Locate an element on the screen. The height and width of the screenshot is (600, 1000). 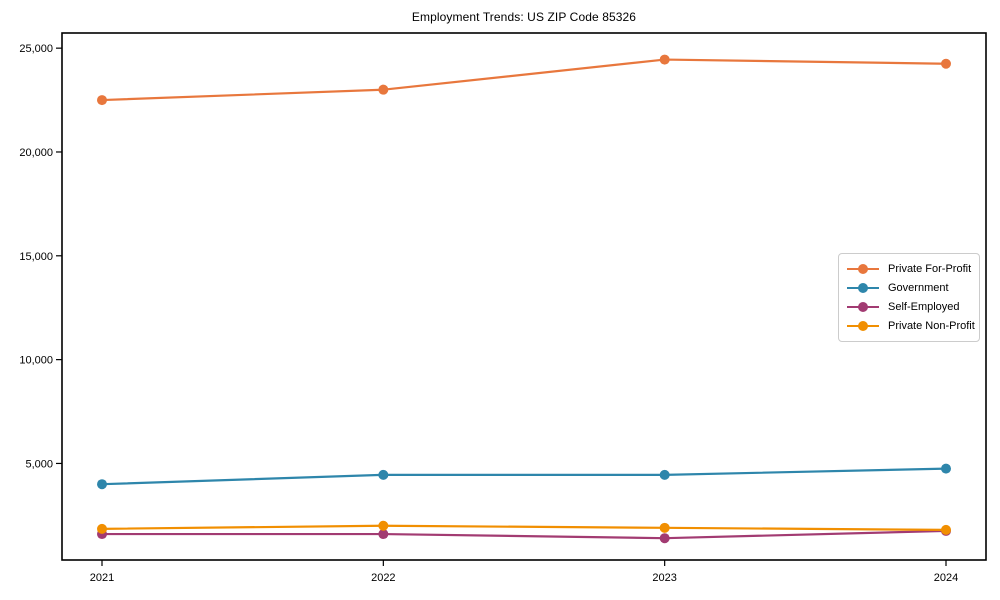
y-tick-label: 25,000 is located at coordinates (36, 49).